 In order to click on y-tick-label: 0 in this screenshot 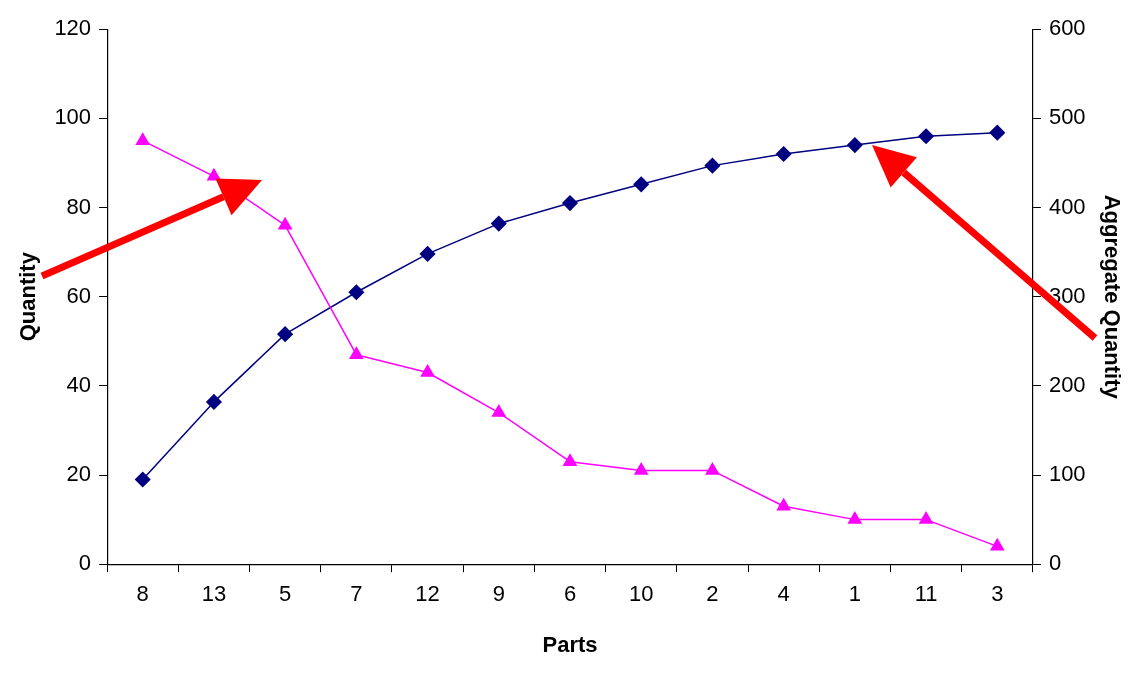, I will do `click(85, 563)`.